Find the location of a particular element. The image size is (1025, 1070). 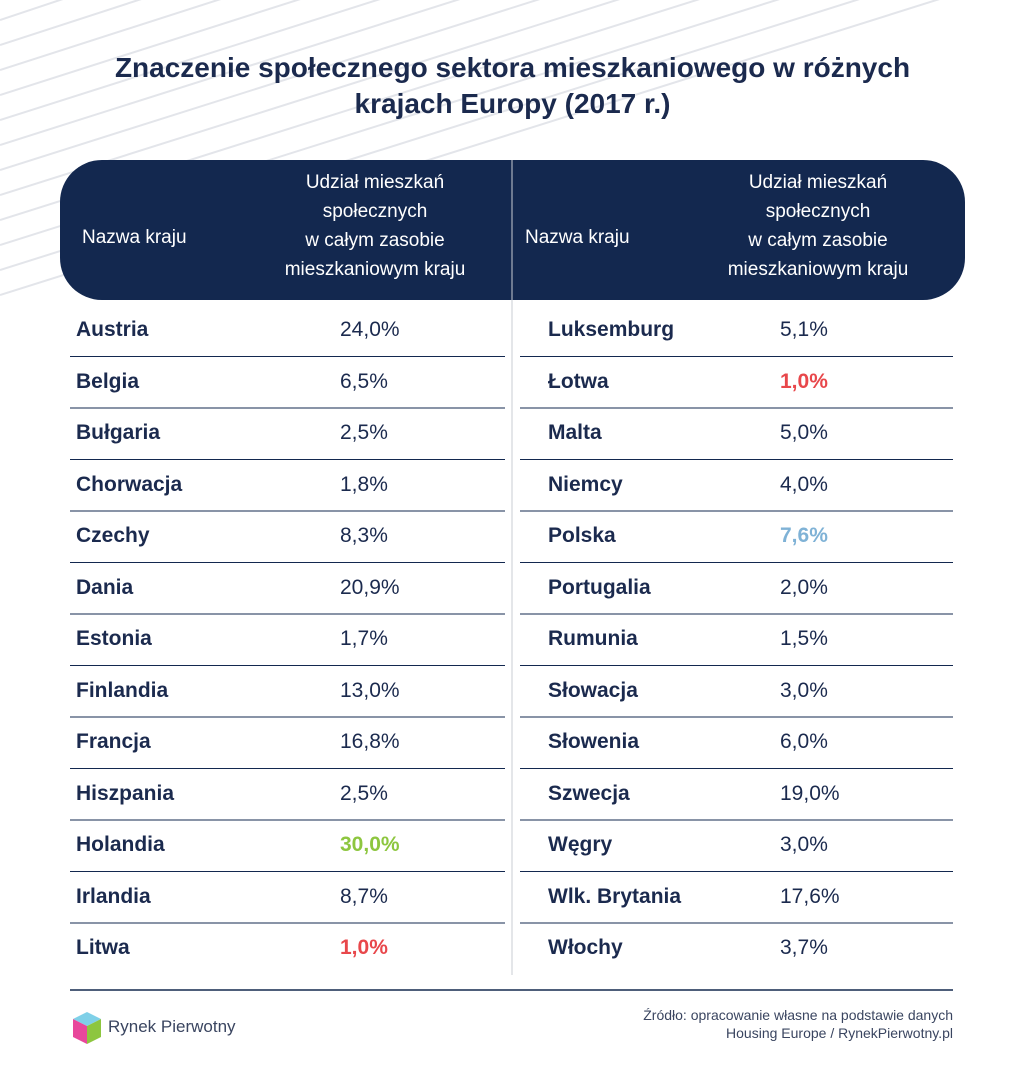

share: 8,3% is located at coordinates (364, 535).